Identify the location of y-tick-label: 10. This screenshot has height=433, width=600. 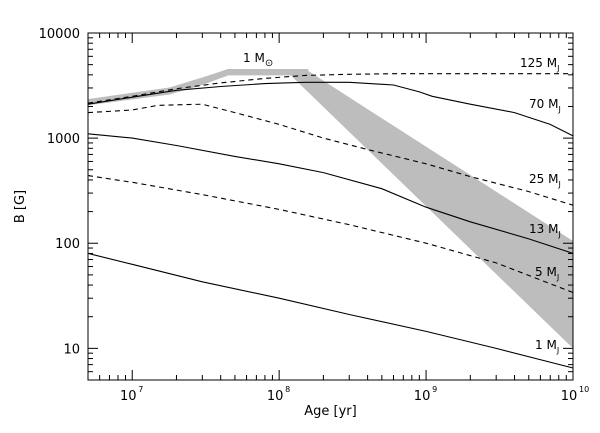
(71, 349).